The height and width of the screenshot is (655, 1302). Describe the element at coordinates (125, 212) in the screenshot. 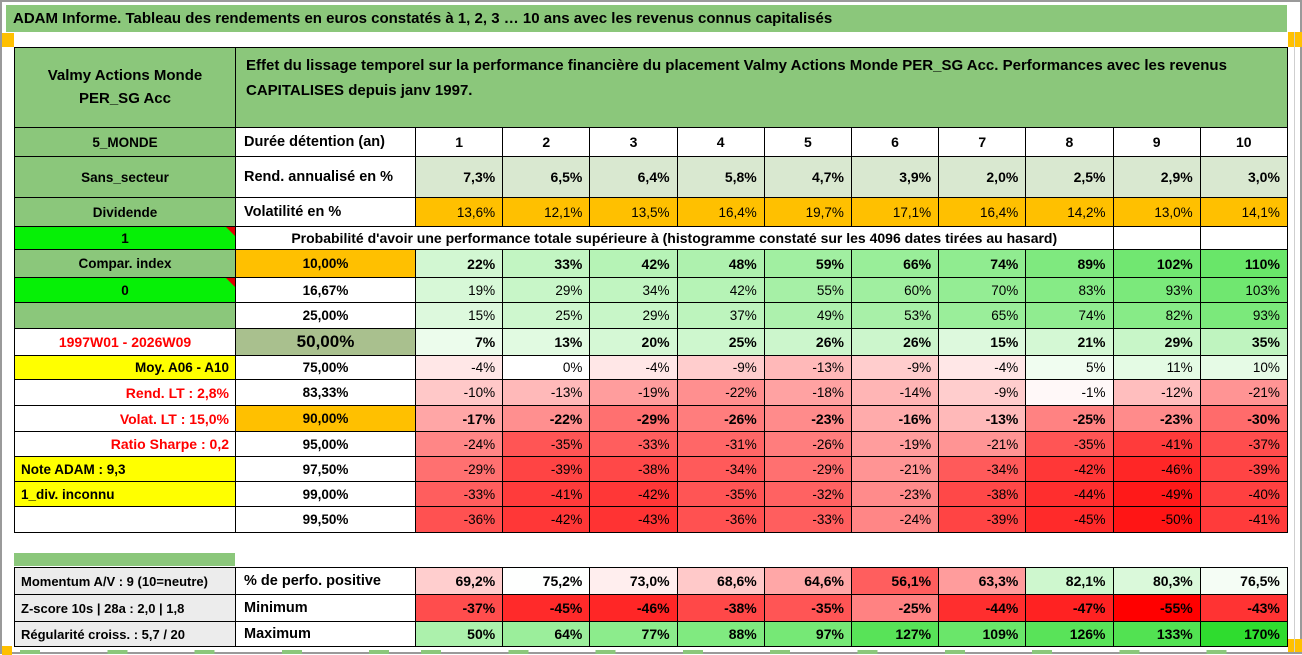

I see `row-label-cell: Dividende` at that location.